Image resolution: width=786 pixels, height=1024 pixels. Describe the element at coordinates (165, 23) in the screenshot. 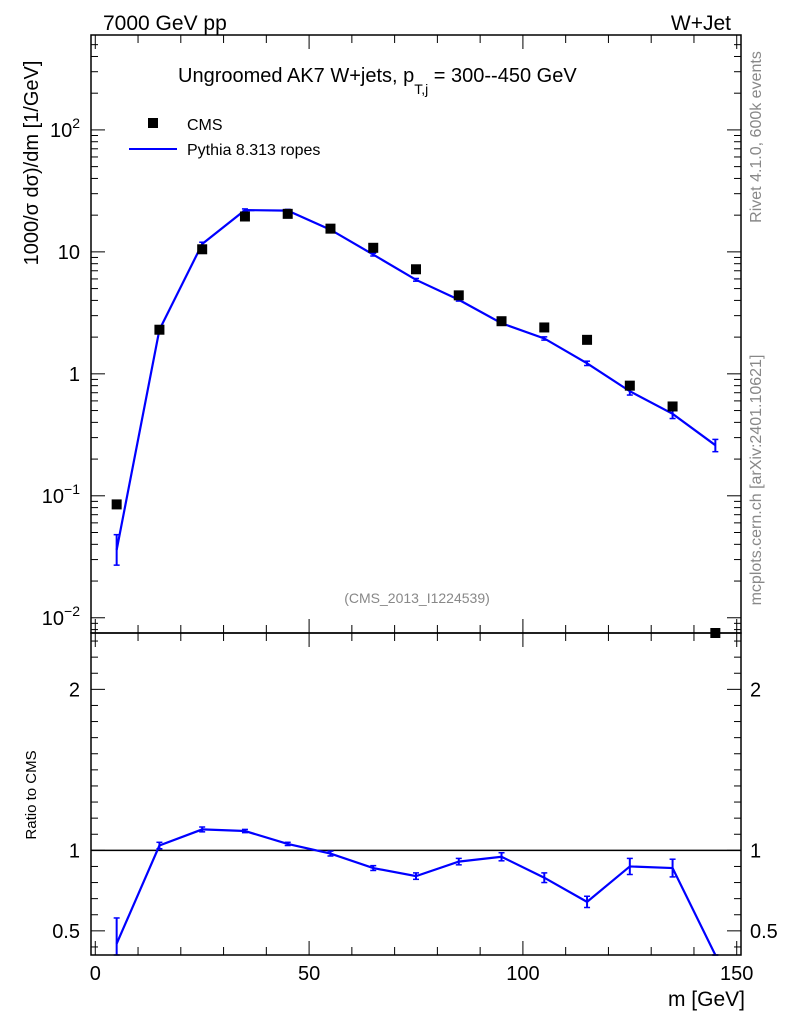

I see `header-energy: 7000 GeV pp` at that location.